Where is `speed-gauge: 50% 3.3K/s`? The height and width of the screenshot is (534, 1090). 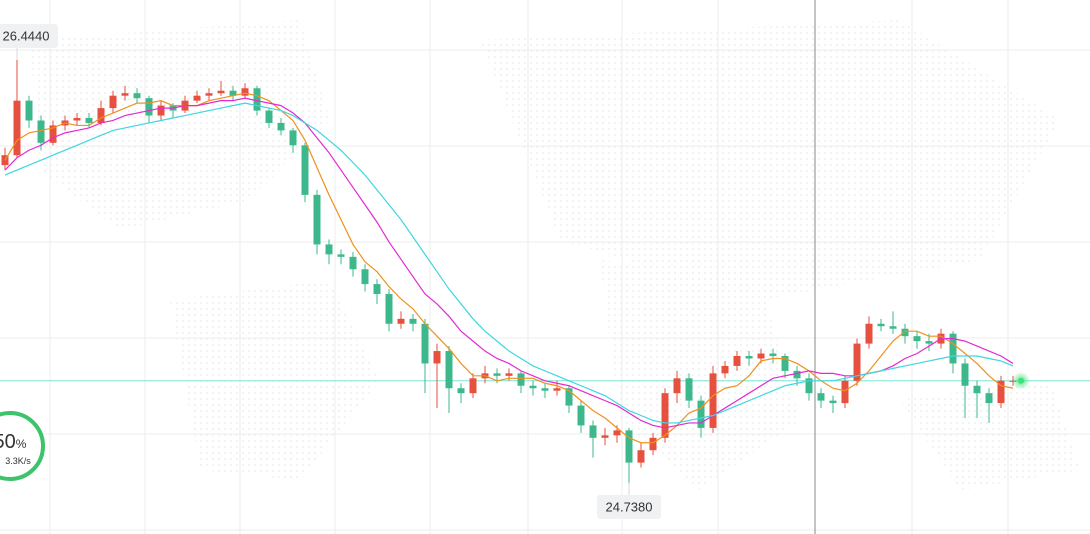 speed-gauge: 50% 3.3K/s is located at coordinates (22, 446).